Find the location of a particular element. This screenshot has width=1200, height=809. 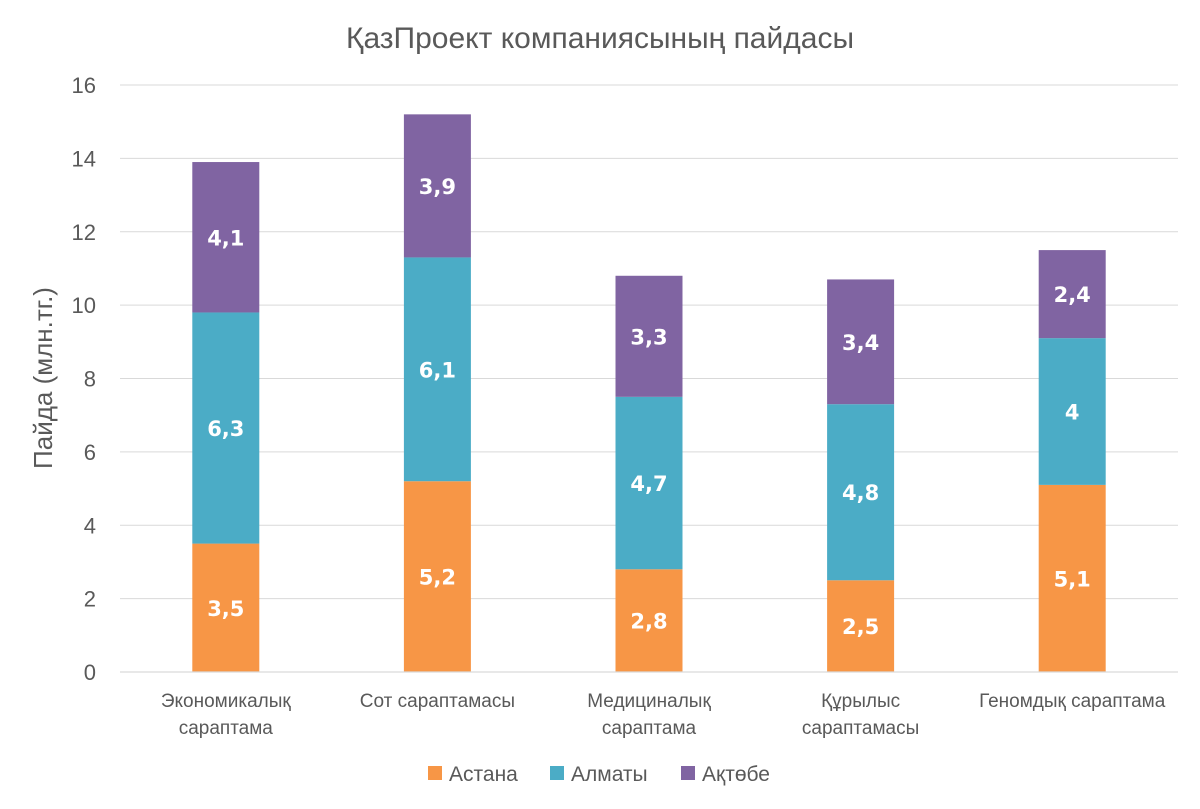

data-label: 3,3 is located at coordinates (648, 337).